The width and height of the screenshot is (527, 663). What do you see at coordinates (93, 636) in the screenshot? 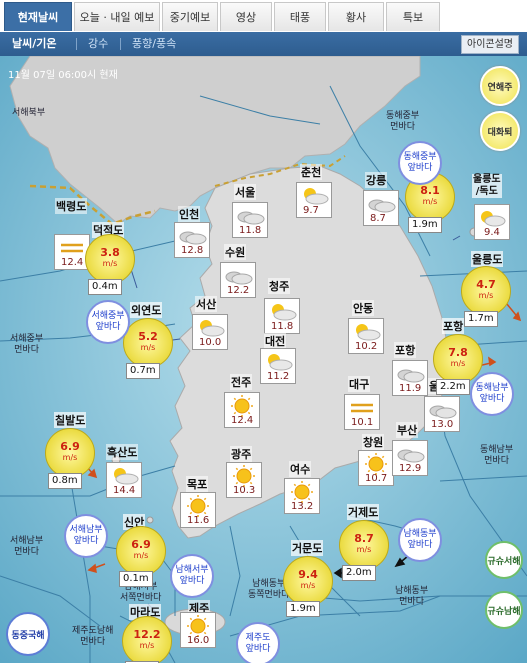
I see `region-jeju-south: 제주도남해 먼바다` at bounding box center [93, 636].